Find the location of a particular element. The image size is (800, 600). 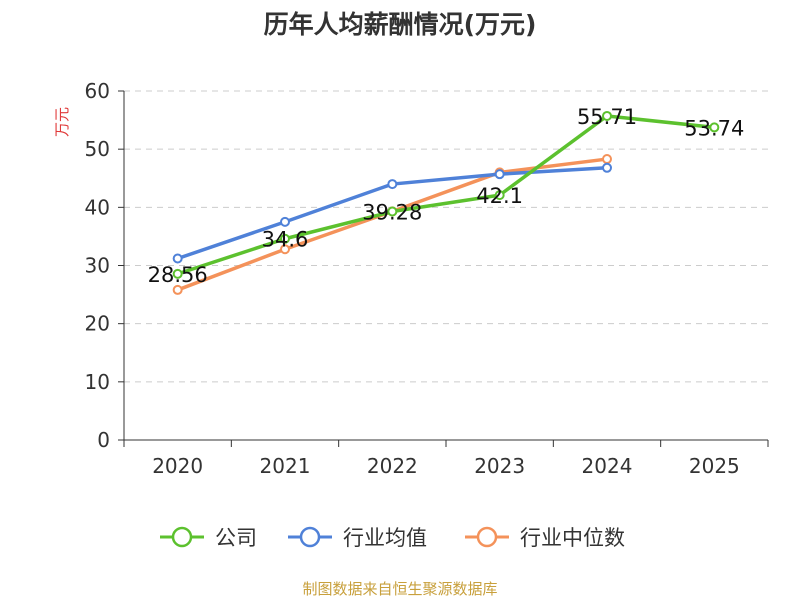

x-tick-label: 2020 is located at coordinates (177, 466).